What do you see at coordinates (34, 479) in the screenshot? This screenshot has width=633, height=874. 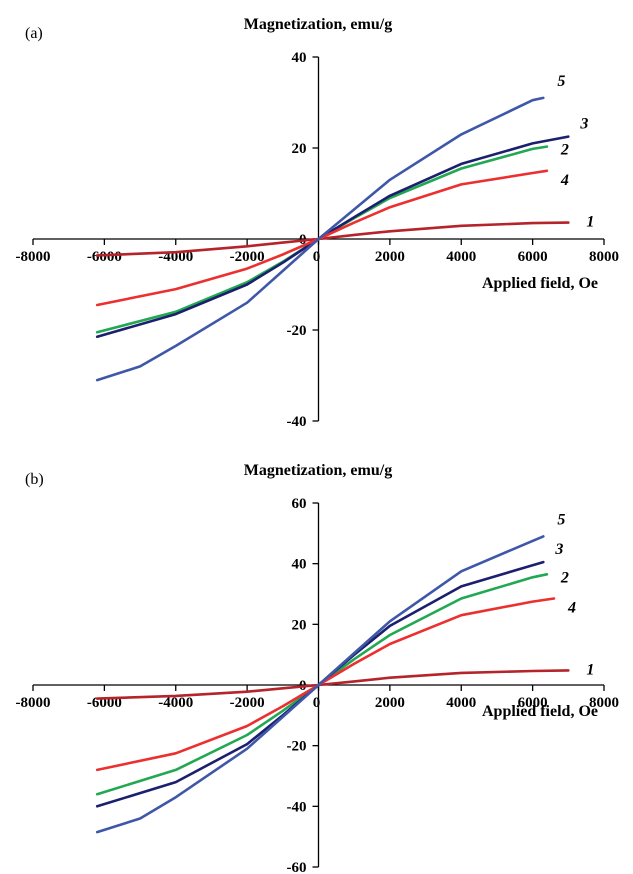 I see `panel-label: (b)` at bounding box center [34, 479].